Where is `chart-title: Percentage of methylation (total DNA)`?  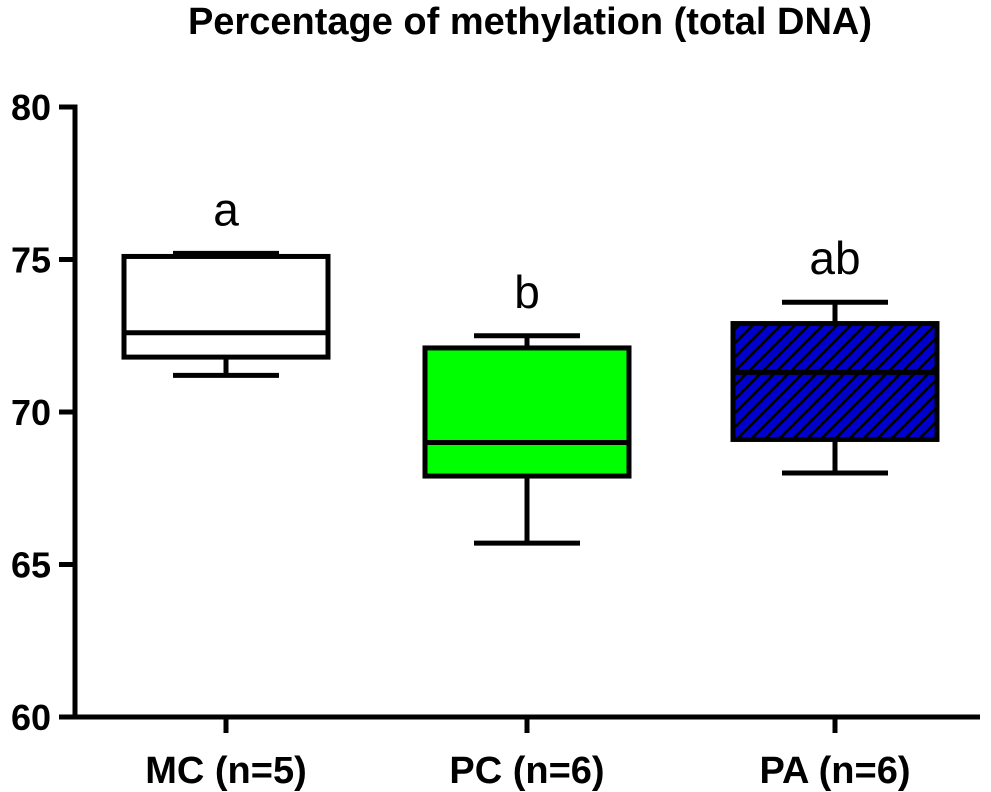 chart-title: Percentage of methylation (total DNA) is located at coordinates (530, 22).